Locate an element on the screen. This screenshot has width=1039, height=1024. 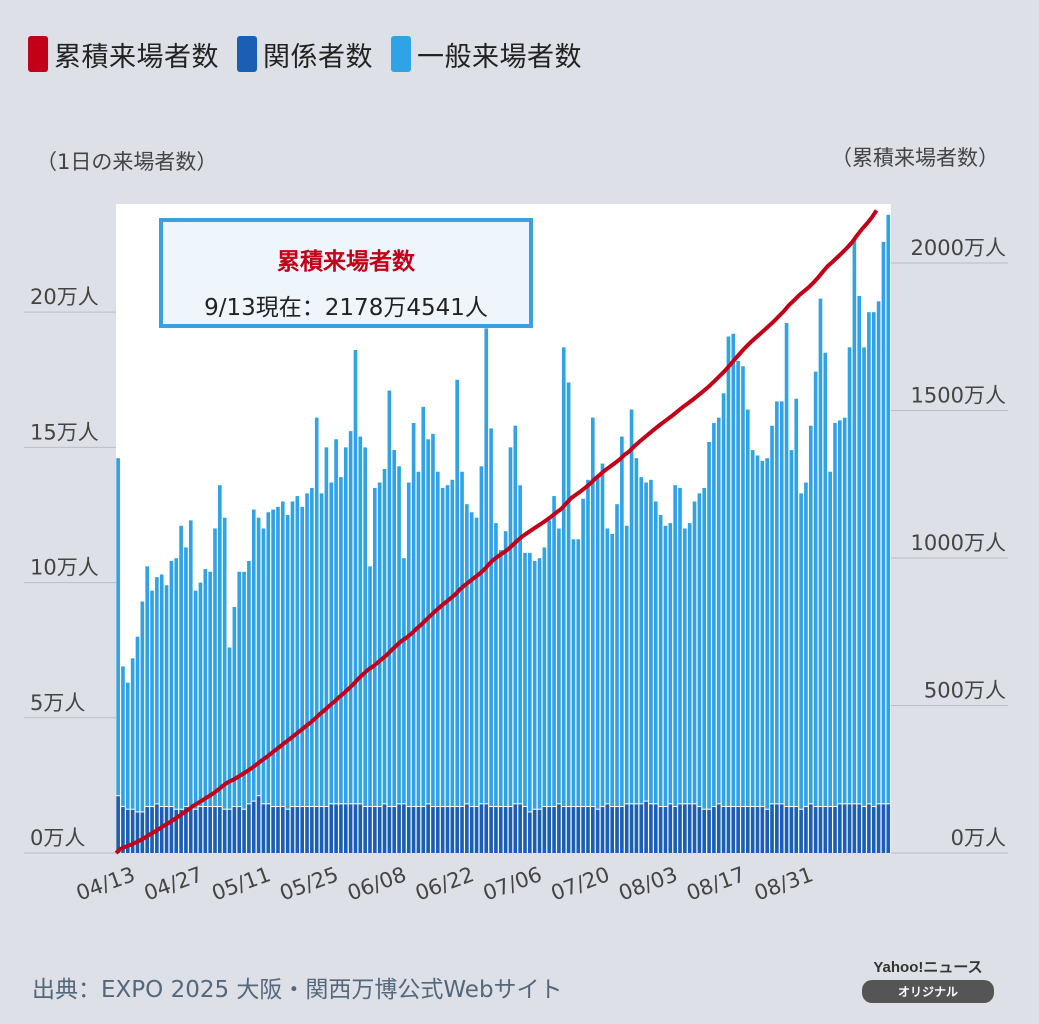
right-tick-label: 2000万人 is located at coordinates (958, 248).